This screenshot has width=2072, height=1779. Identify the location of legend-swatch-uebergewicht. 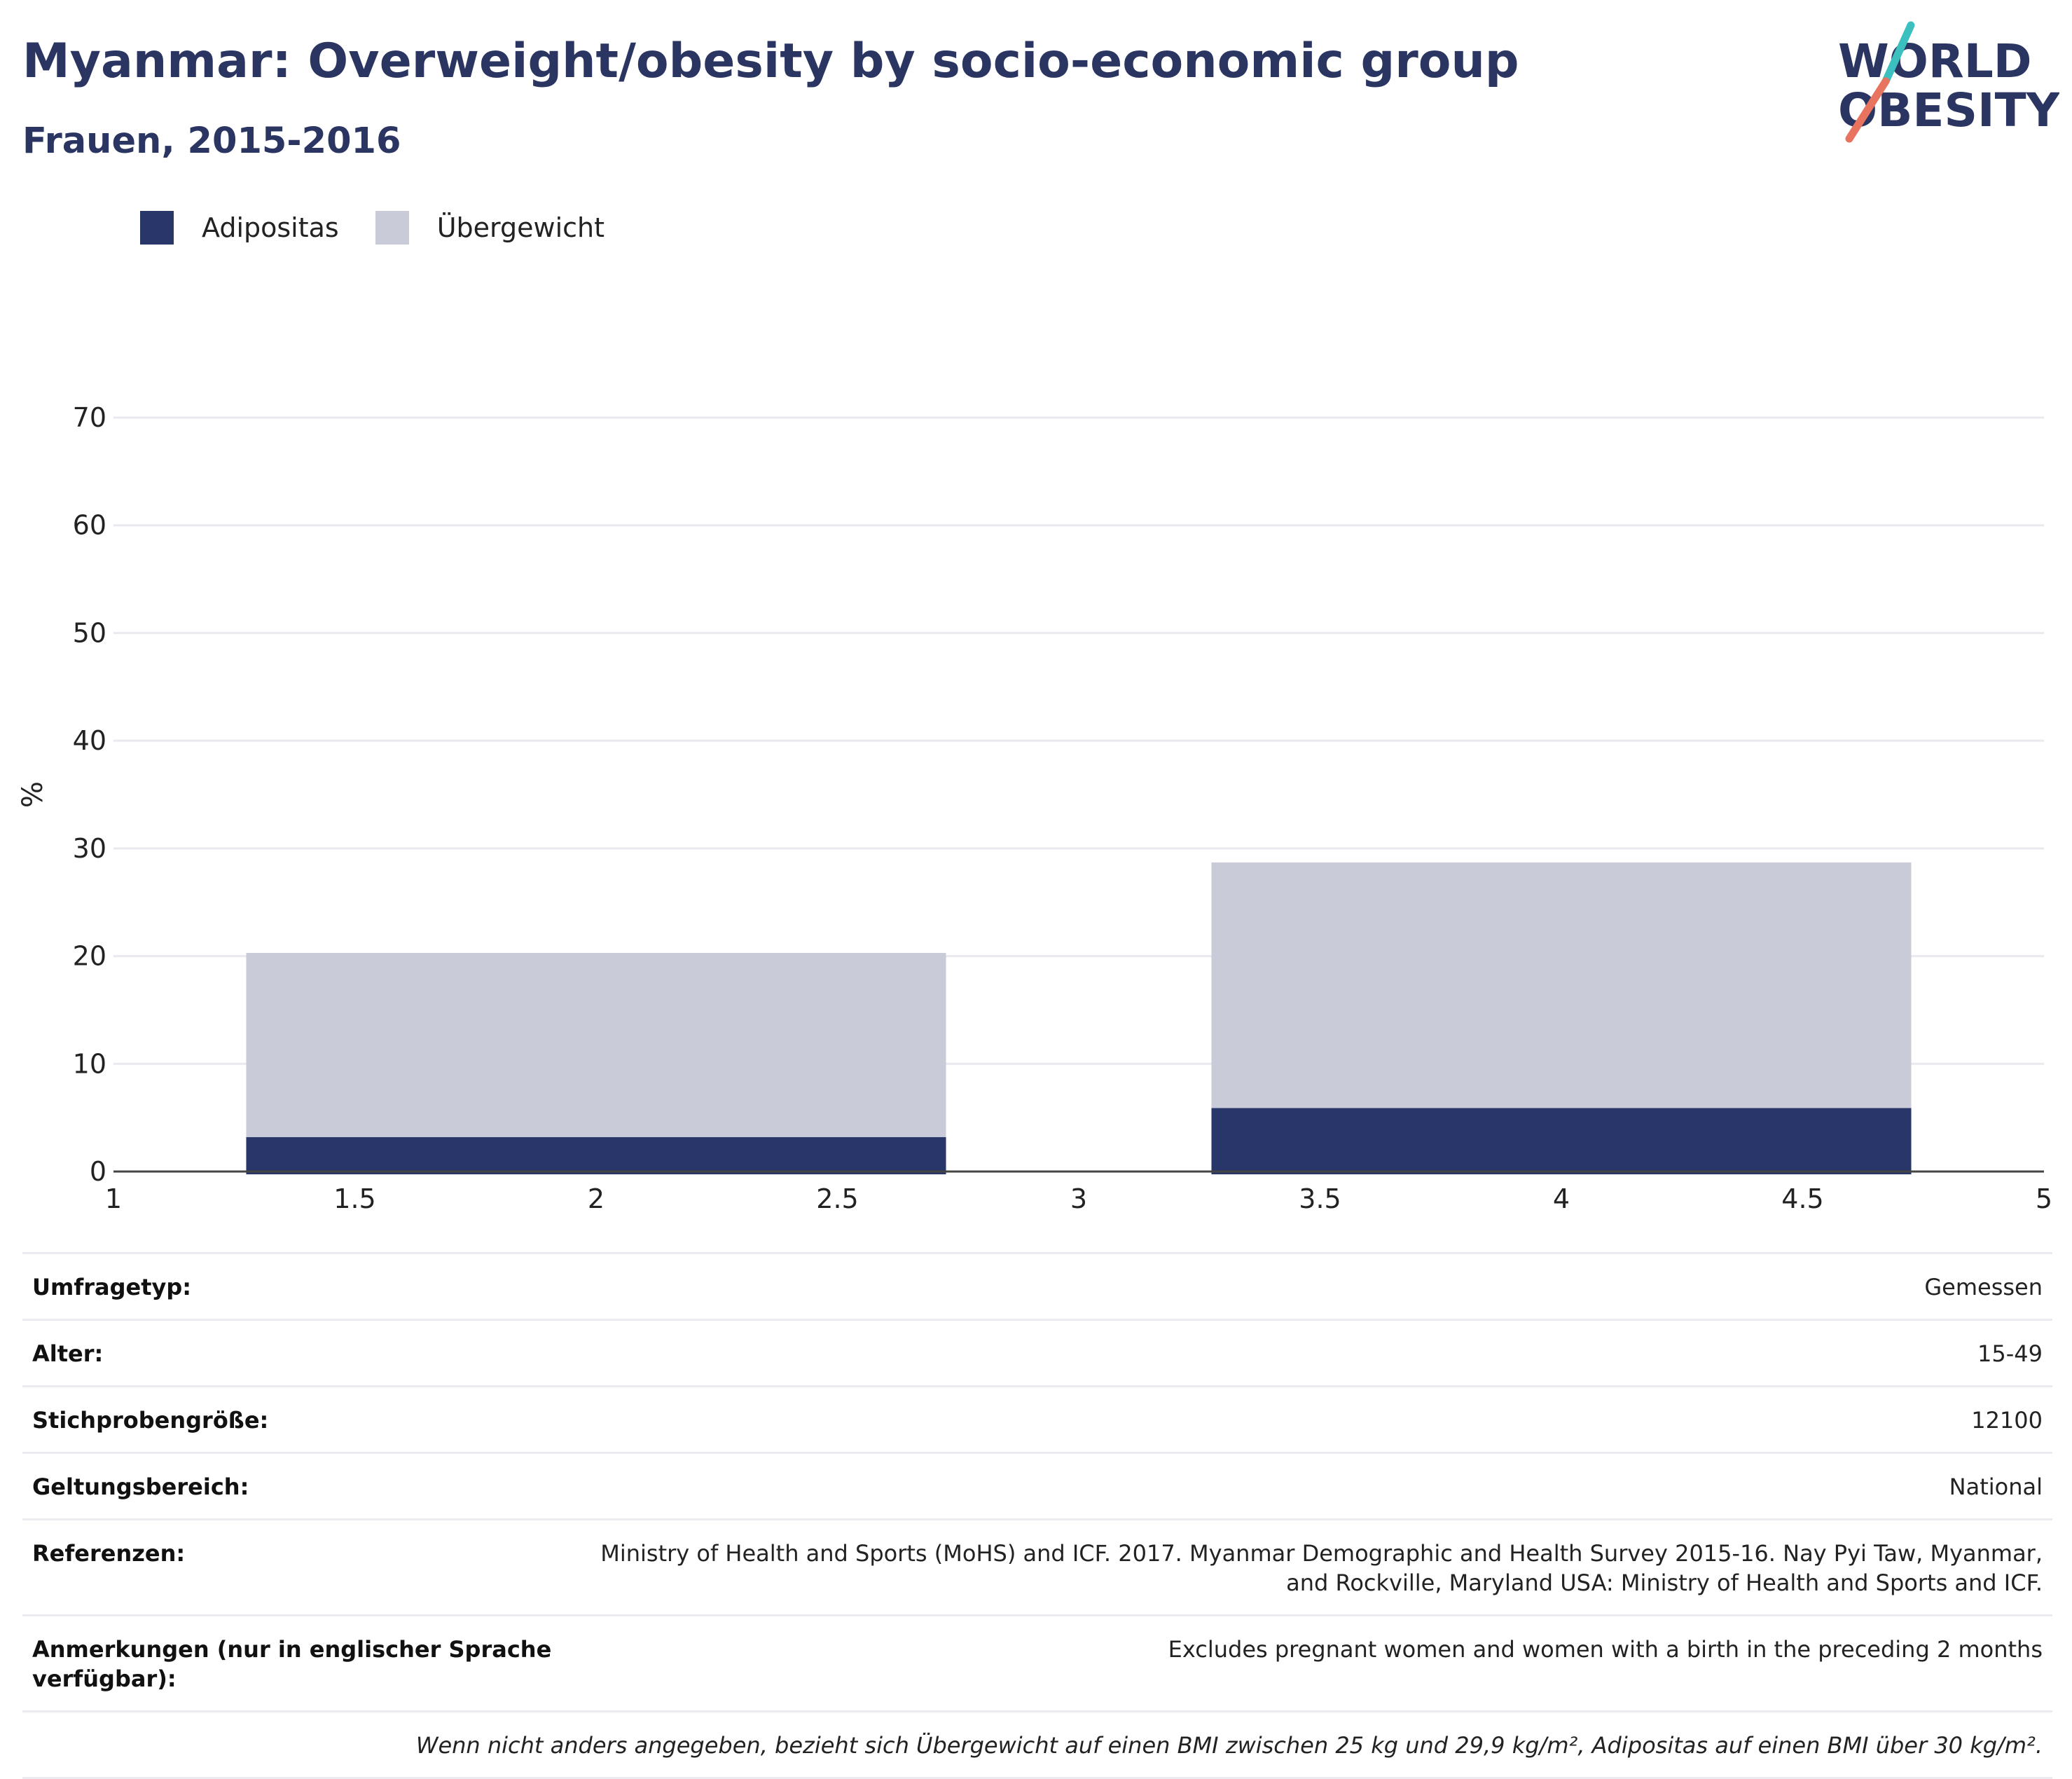
(392, 228).